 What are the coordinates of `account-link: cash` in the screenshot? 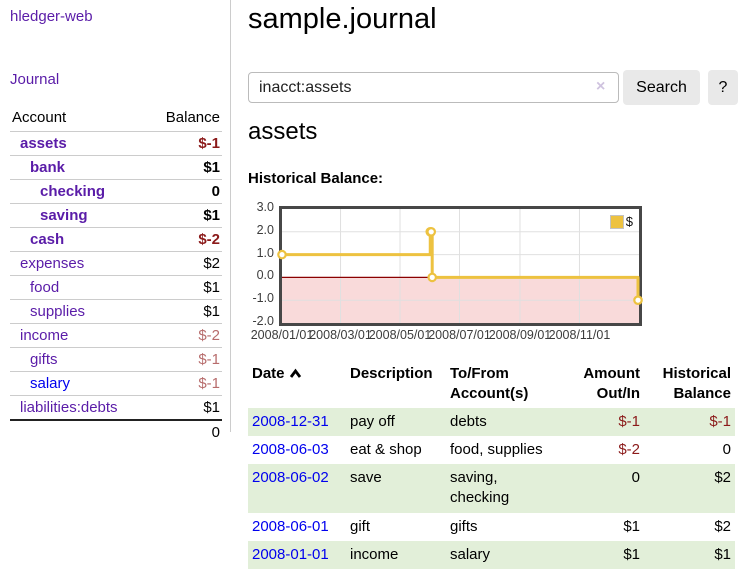 It's located at (47, 239).